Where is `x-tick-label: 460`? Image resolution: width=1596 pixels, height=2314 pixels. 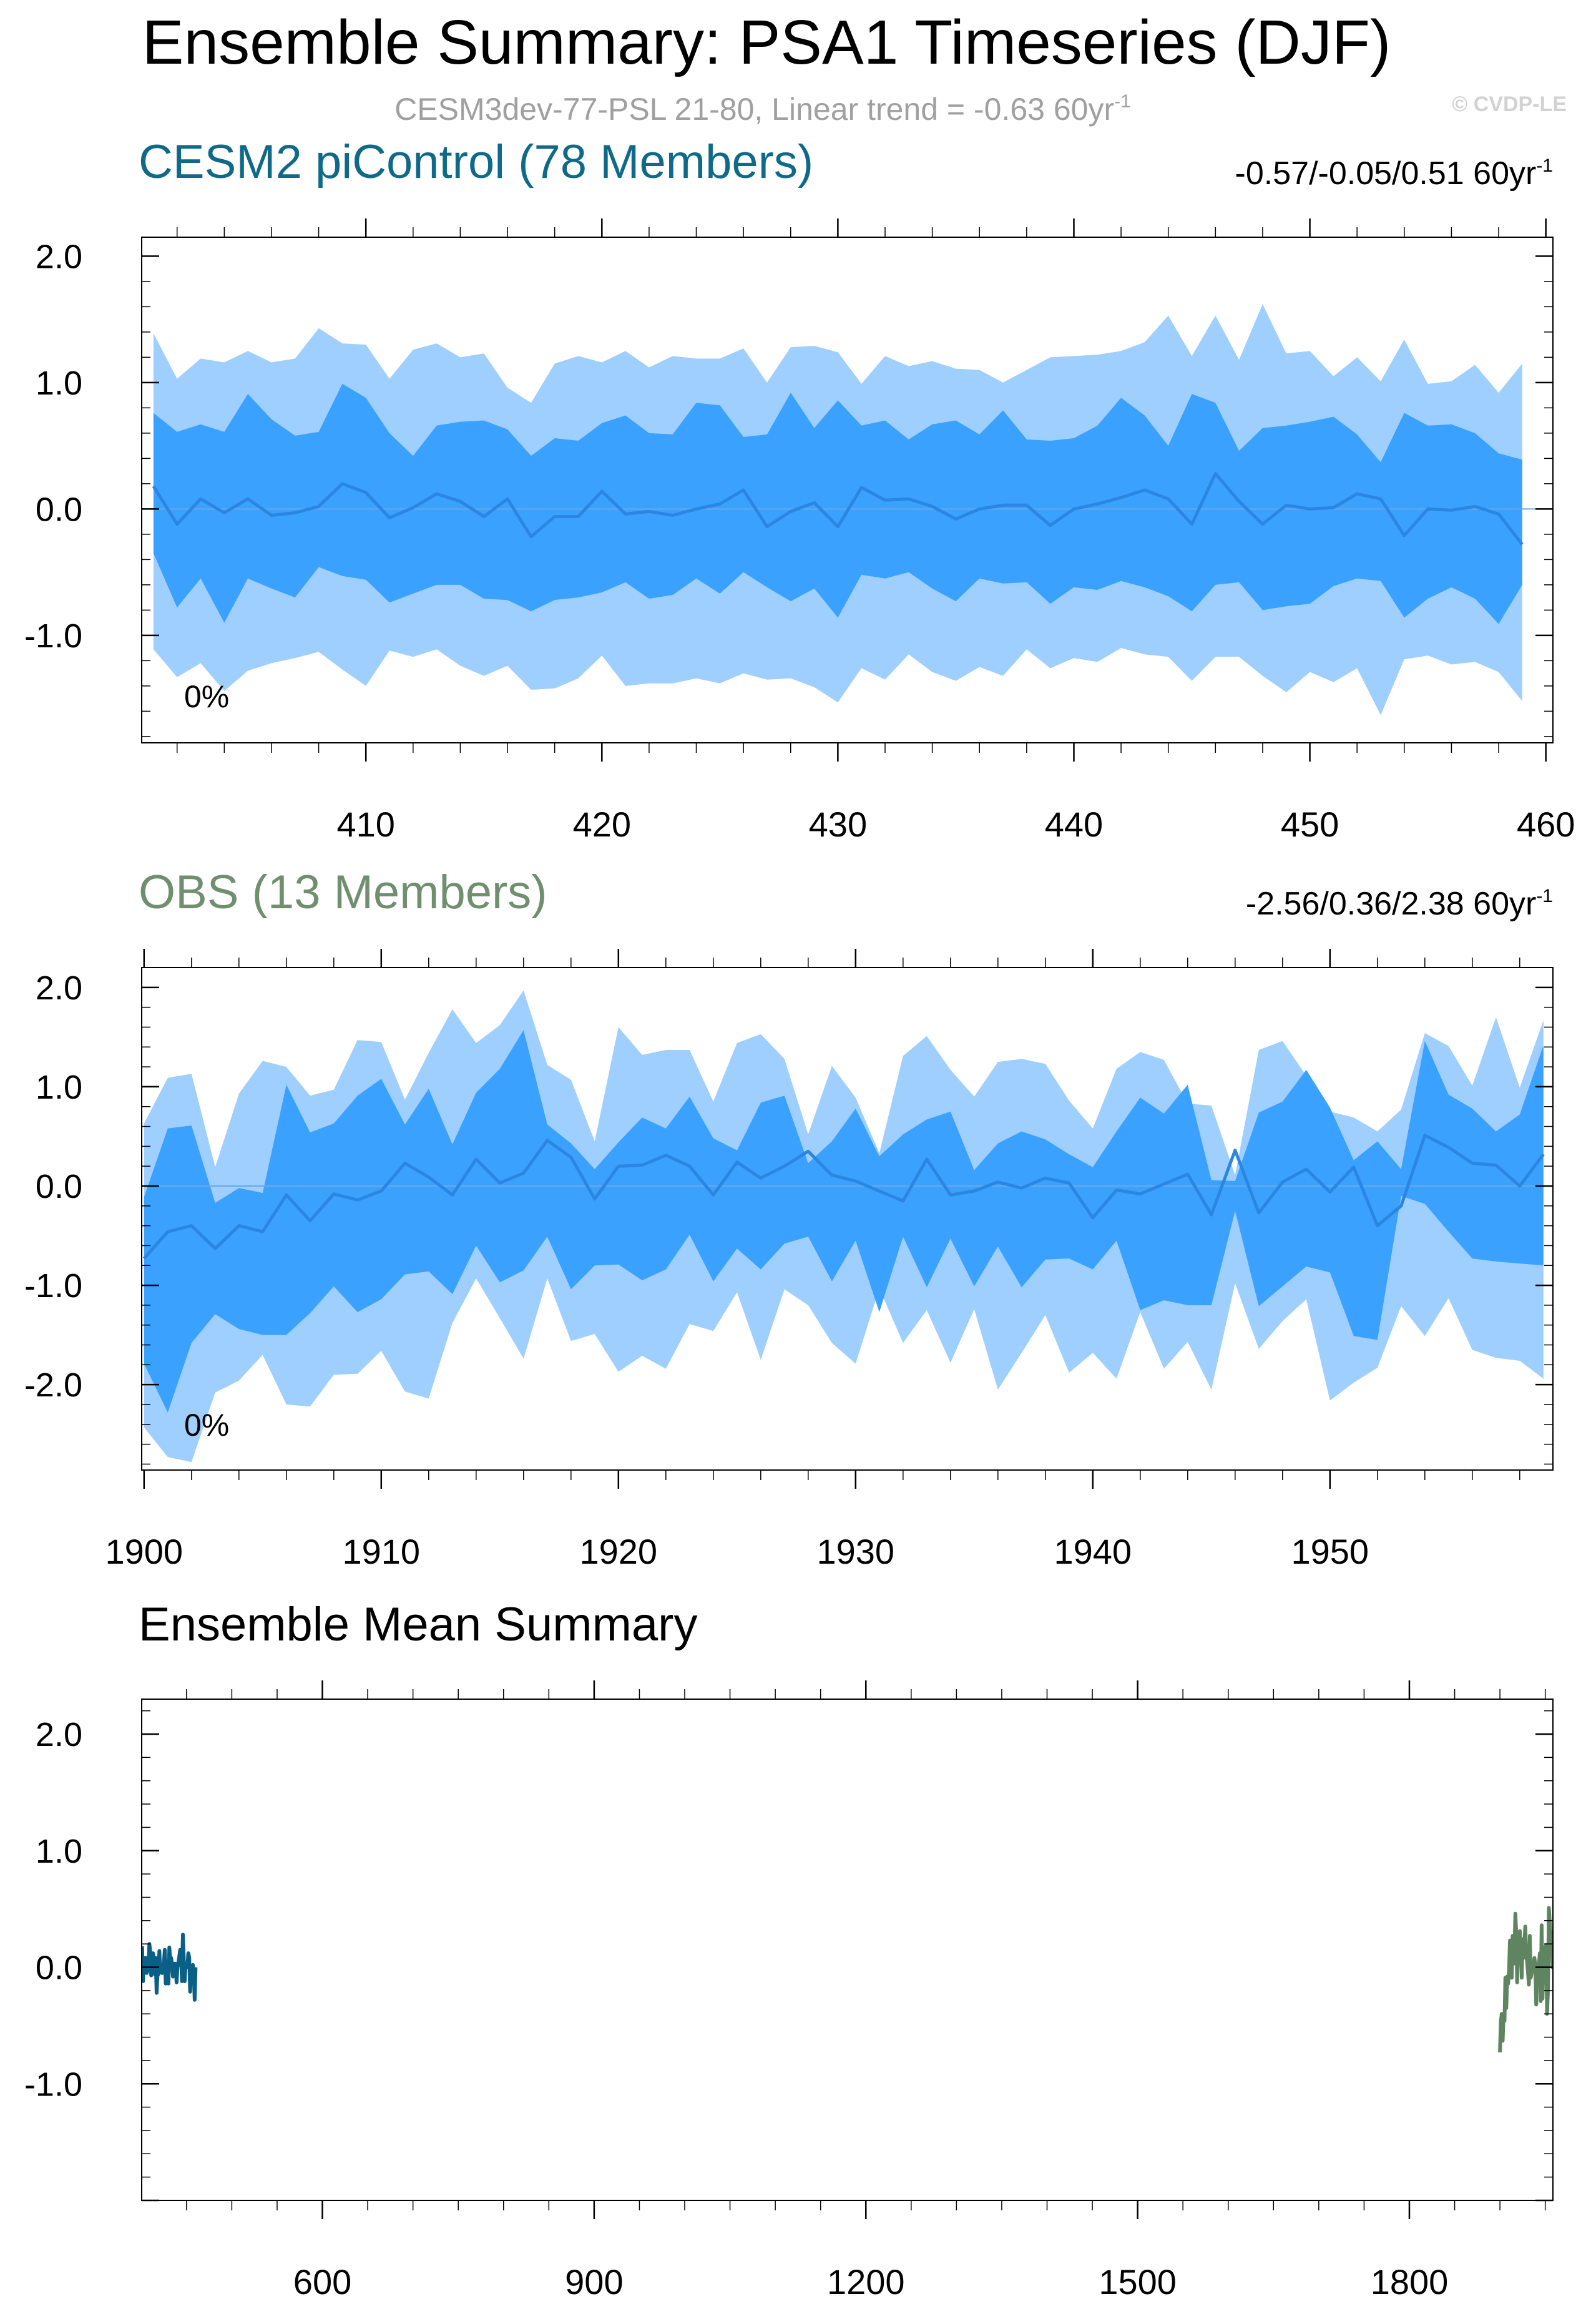 x-tick-label: 460 is located at coordinates (1546, 824).